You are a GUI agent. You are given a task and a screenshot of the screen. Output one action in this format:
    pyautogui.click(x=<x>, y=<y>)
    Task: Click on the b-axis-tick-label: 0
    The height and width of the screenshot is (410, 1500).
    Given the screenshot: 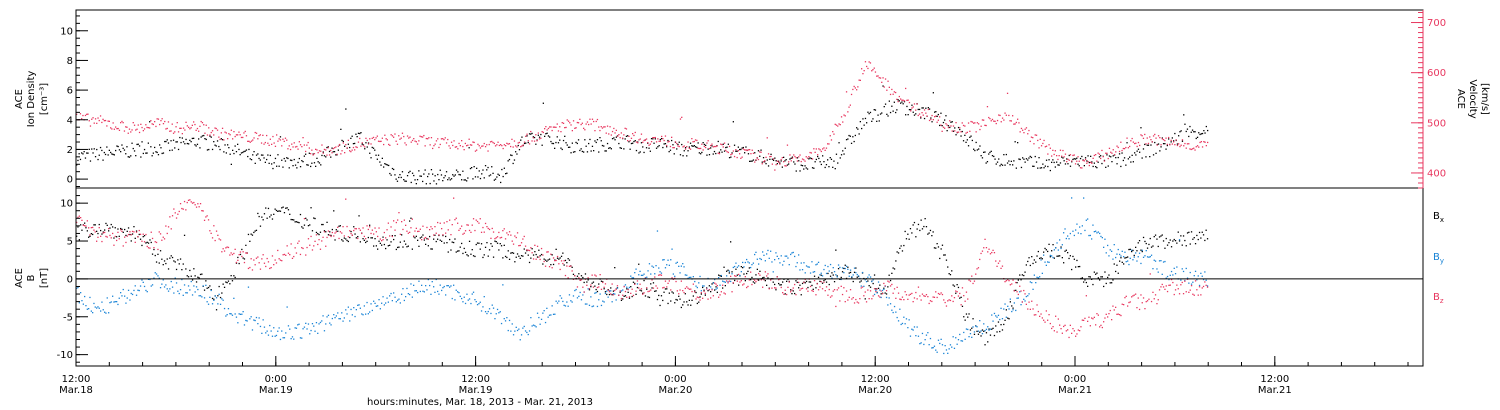 What is the action you would take?
    pyautogui.click(x=70, y=279)
    